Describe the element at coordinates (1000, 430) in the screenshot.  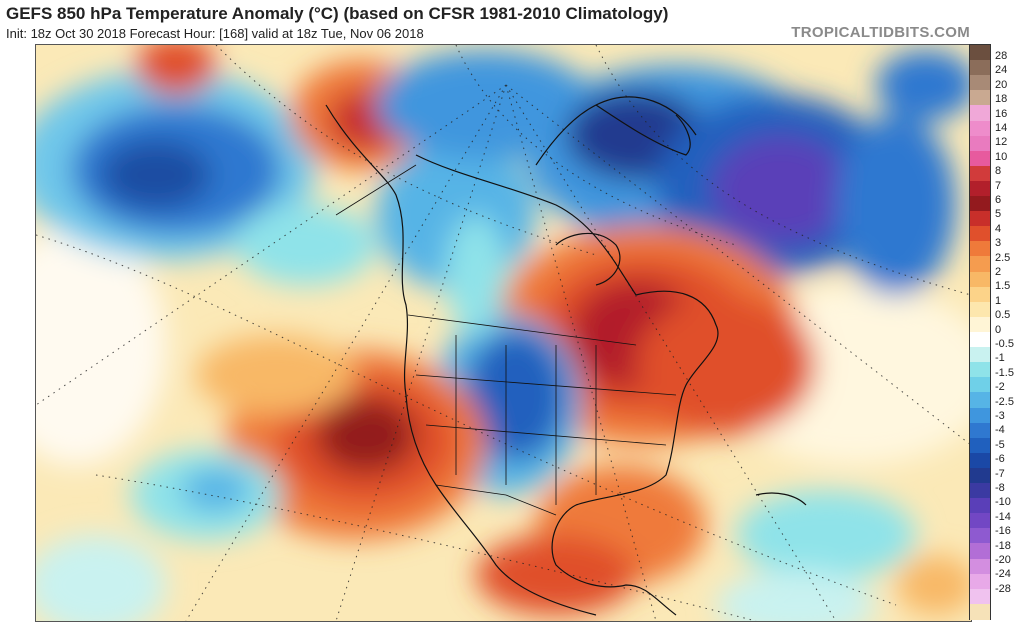
I see `colorbar-tick-label: -4` at that location.